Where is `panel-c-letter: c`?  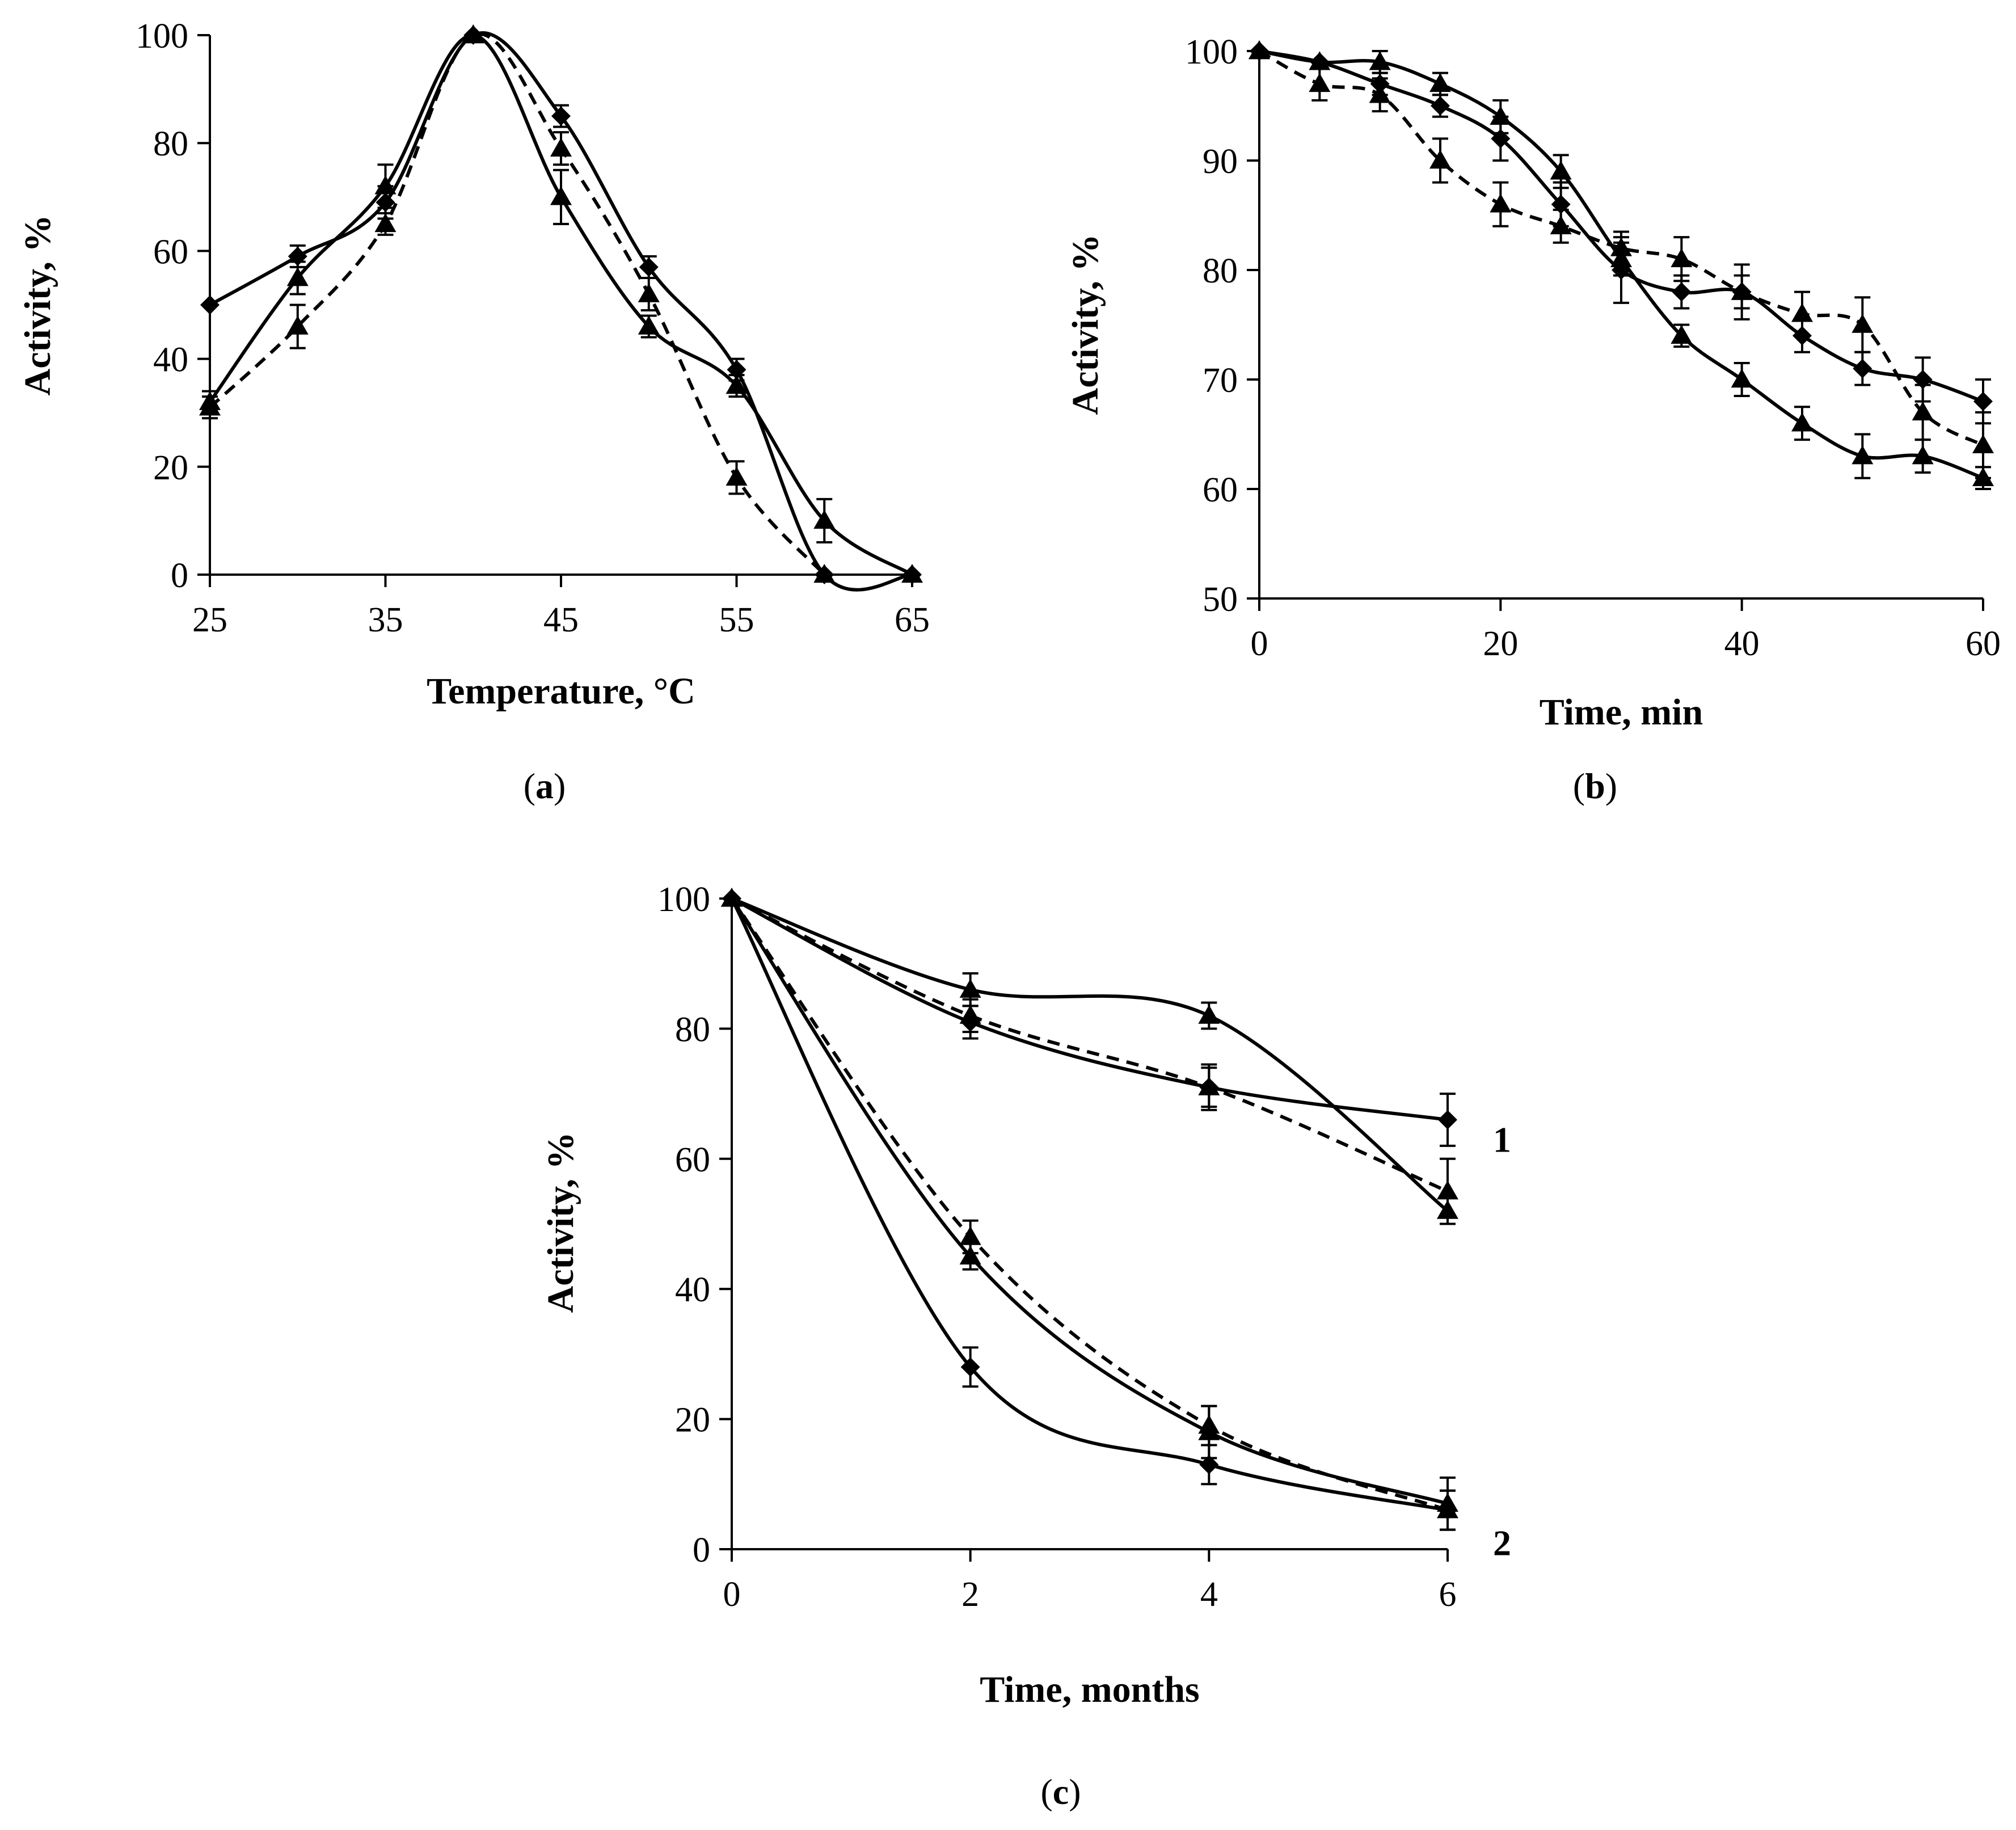 panel-c-letter: c is located at coordinates (1061, 1792).